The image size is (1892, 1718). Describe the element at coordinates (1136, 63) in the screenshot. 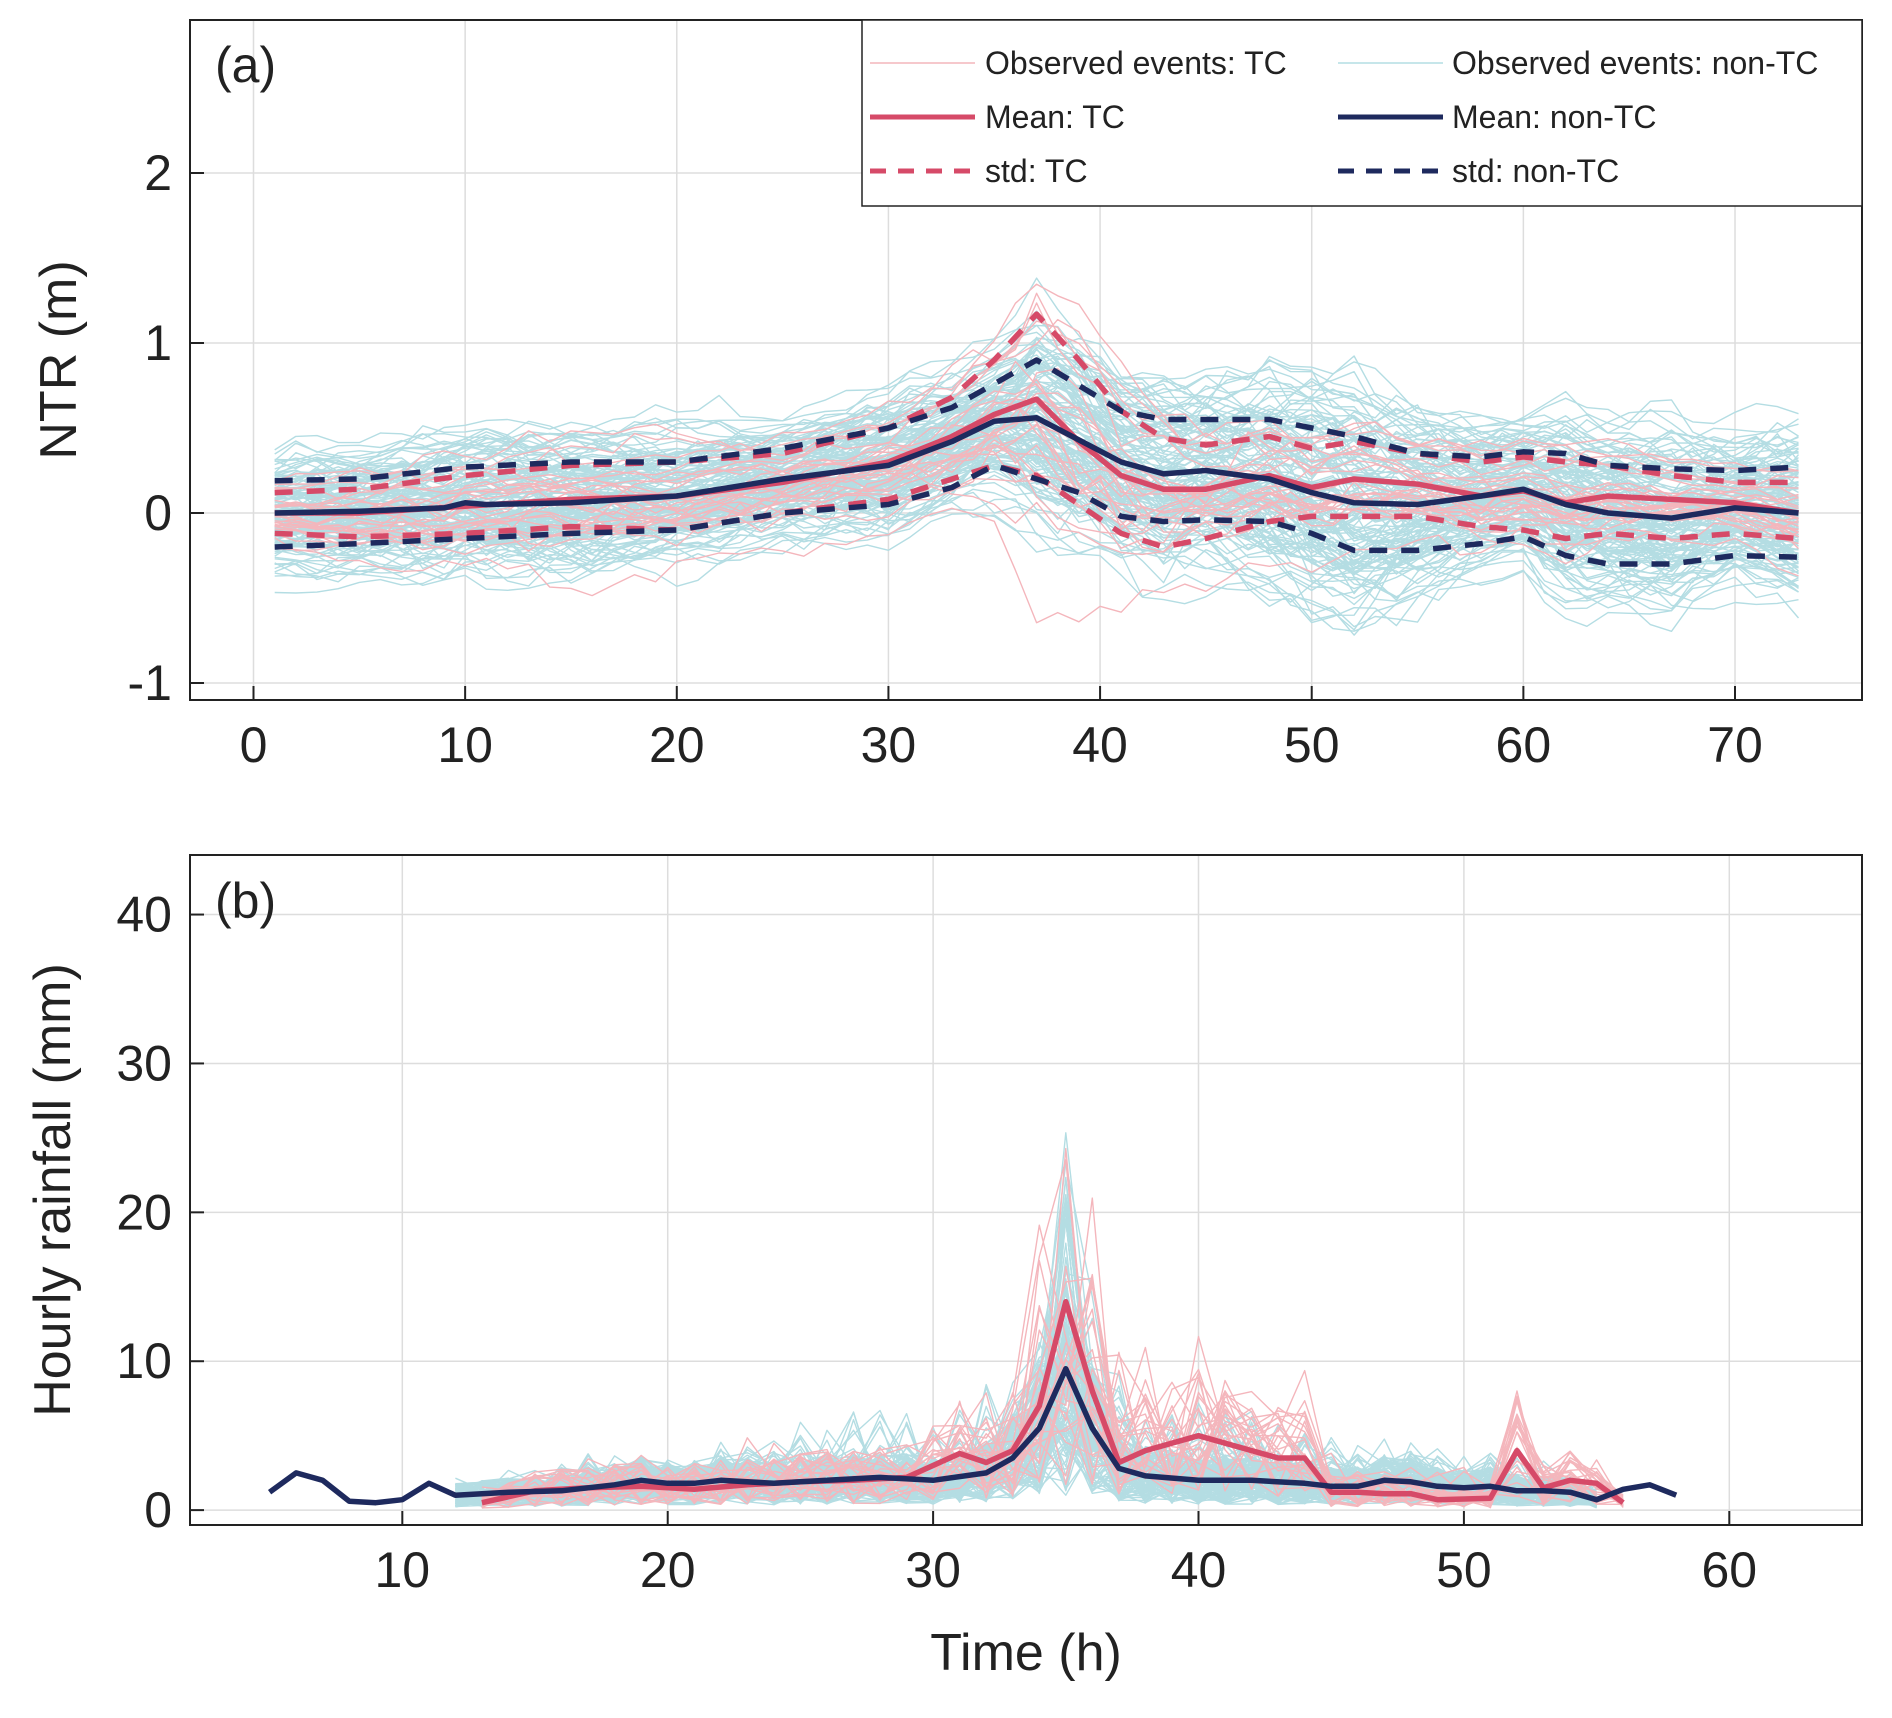

I see `legend-label-observed-tc: Observed events: TC` at that location.